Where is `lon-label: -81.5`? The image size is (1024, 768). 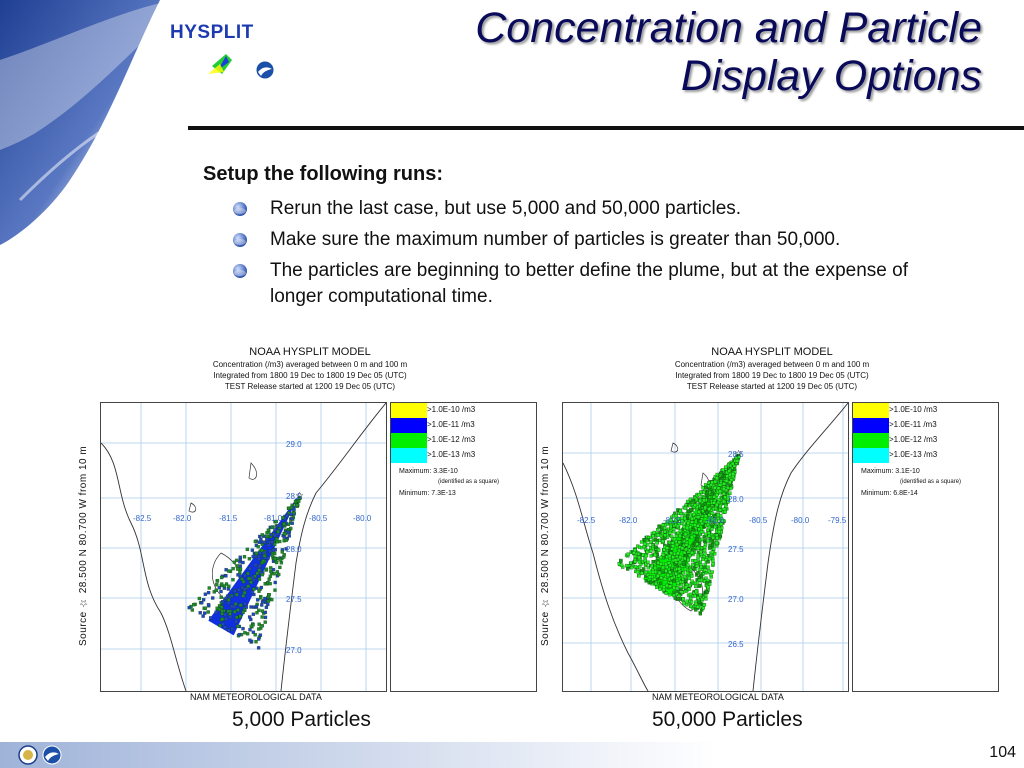 lon-label: -81.5 is located at coordinates (672, 520).